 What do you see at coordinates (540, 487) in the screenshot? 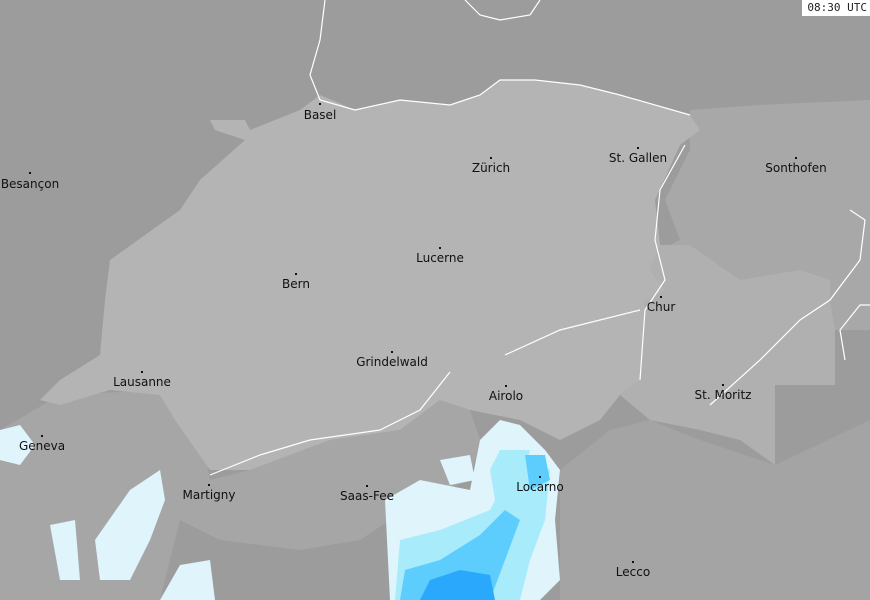
I see `city-label: Locarno` at bounding box center [540, 487].